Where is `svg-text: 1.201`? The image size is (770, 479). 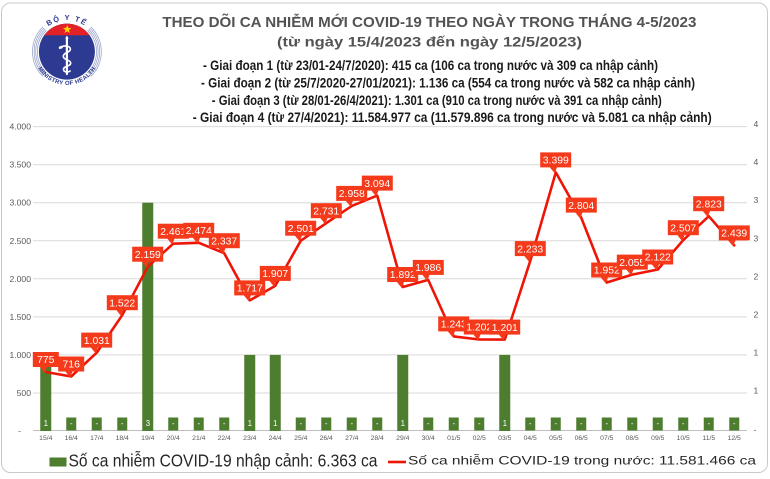
svg-text: 1.201 is located at coordinates (505, 328).